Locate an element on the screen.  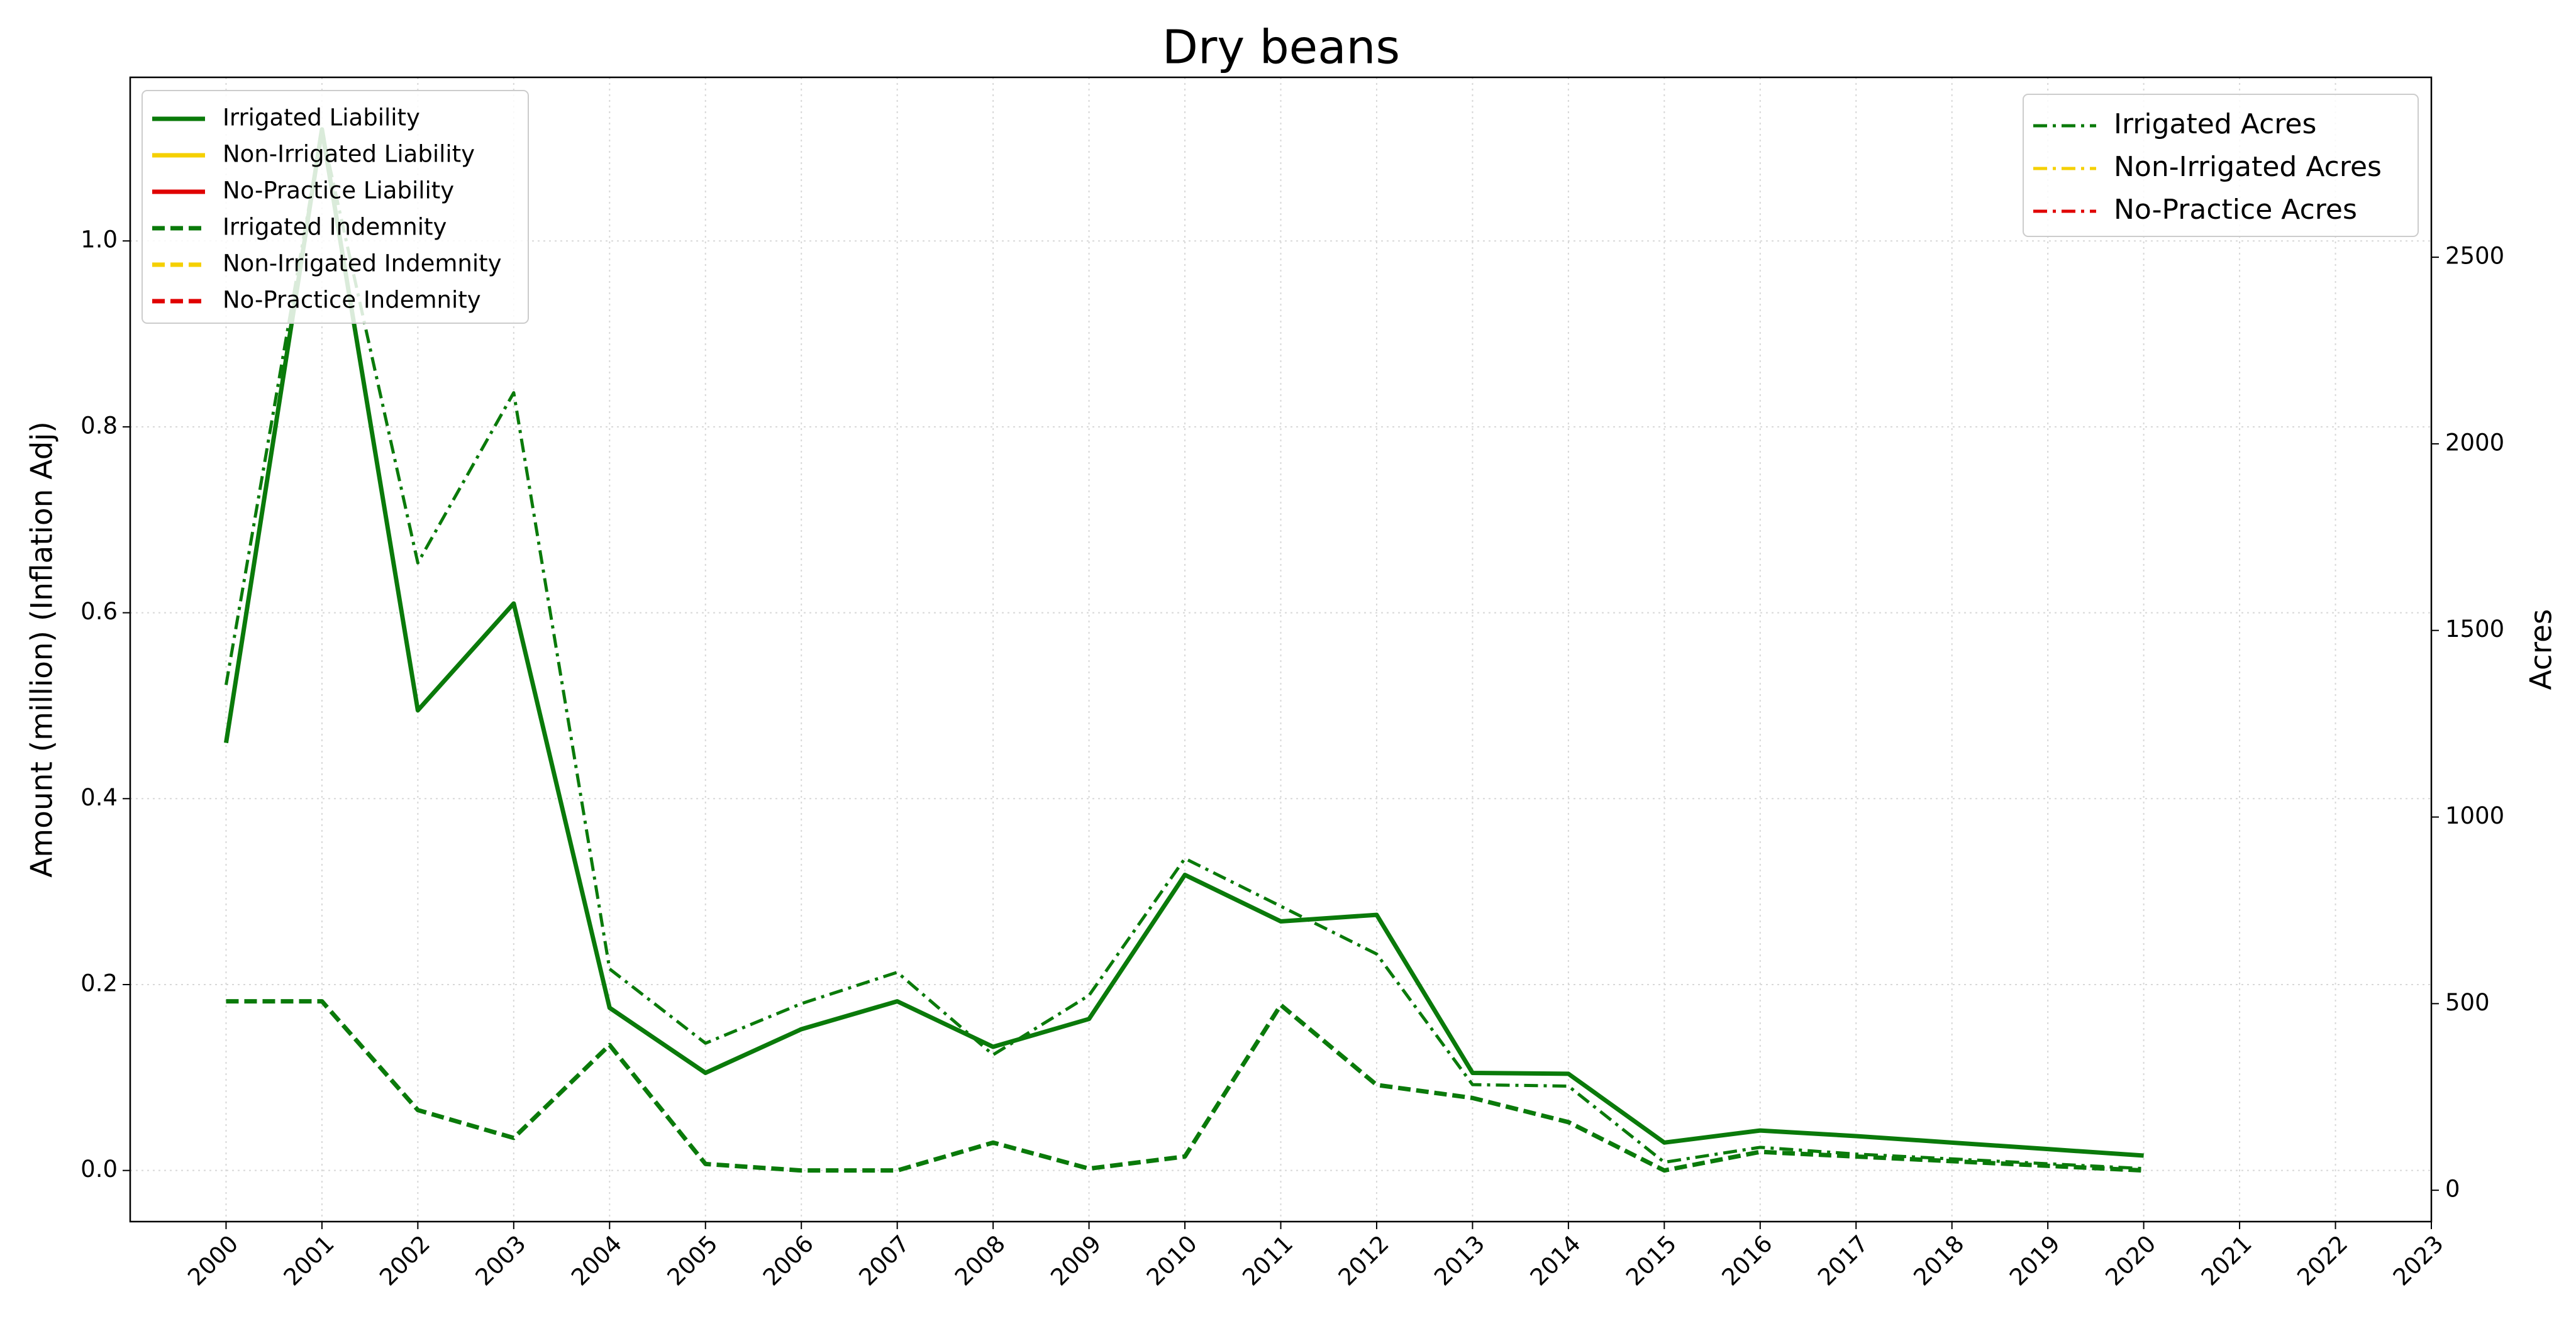
x-tick-label: 2010 is located at coordinates (1171, 1260).